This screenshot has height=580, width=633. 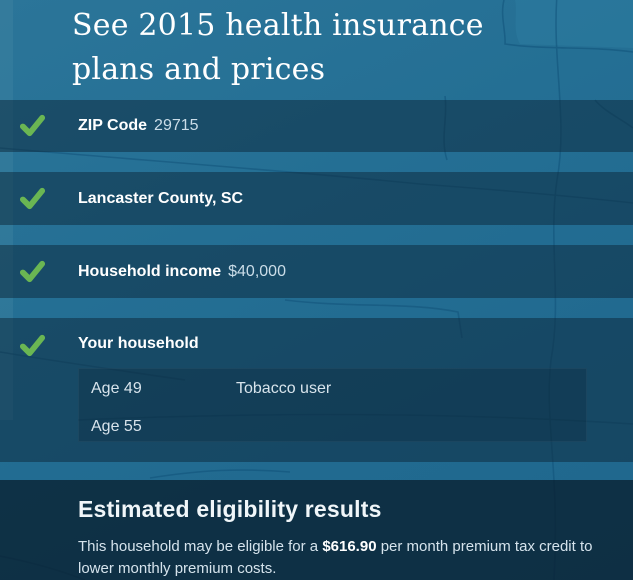 I want to click on member-tobacco-status: Tobacco user, so click(x=284, y=388).